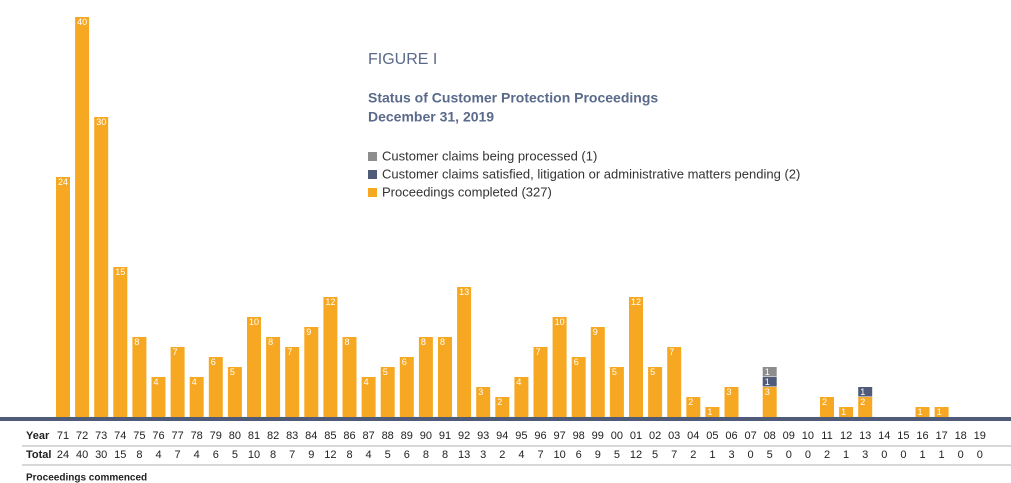 The width and height of the screenshot is (1011, 483). I want to click on bar-label: 30, so click(101, 122).